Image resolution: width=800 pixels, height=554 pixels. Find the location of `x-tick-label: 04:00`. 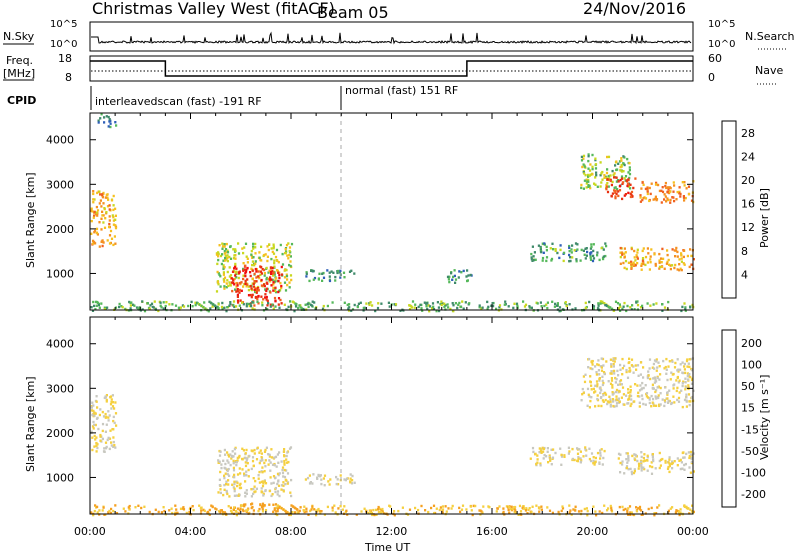

x-tick-label: 04:00 is located at coordinates (191, 531).